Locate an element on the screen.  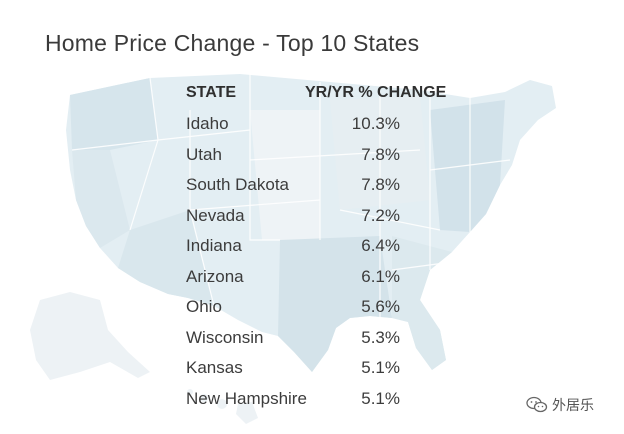
row-change-6: 6.1% is located at coordinates (380, 276).